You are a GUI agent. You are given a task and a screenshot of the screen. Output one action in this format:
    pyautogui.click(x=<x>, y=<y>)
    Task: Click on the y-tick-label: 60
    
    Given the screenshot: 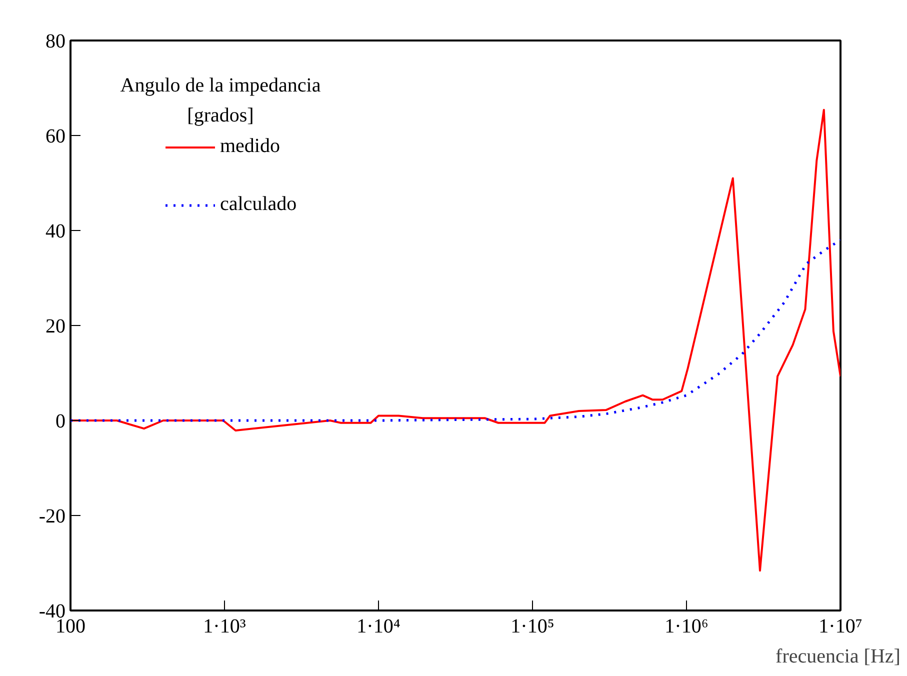 What is the action you would take?
    pyautogui.click(x=56, y=137)
    